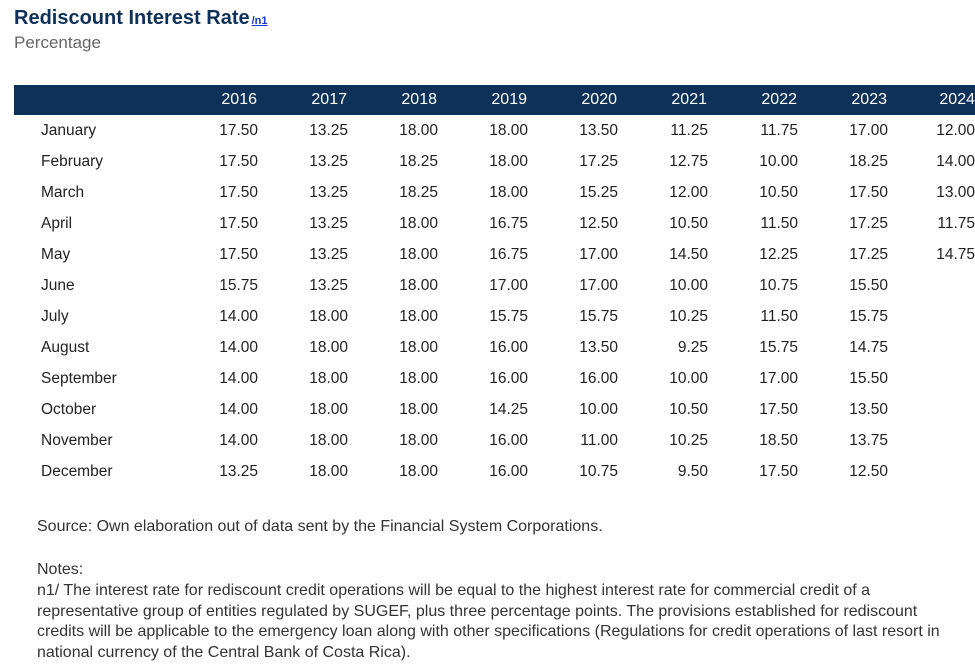 The width and height of the screenshot is (975, 670). Describe the element at coordinates (688, 378) in the screenshot. I see `rate-cell: 10.00` at that location.